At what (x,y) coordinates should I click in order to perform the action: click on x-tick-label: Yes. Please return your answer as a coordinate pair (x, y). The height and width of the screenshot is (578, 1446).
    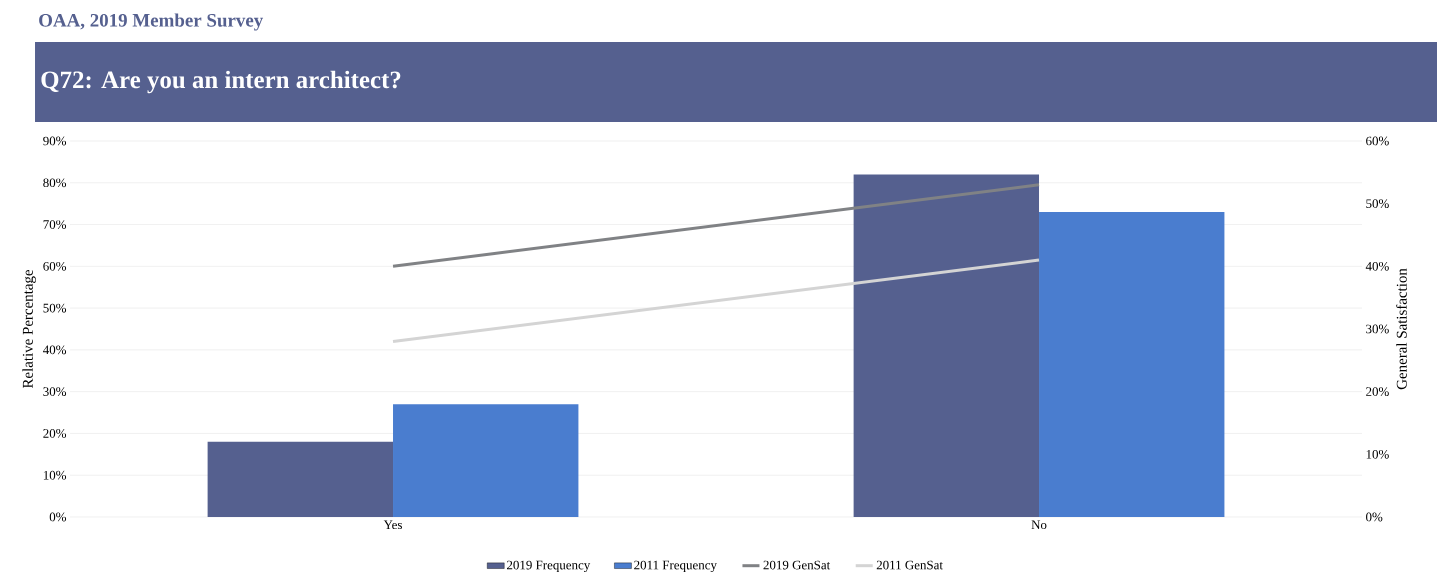
    Looking at the image, I should click on (392, 525).